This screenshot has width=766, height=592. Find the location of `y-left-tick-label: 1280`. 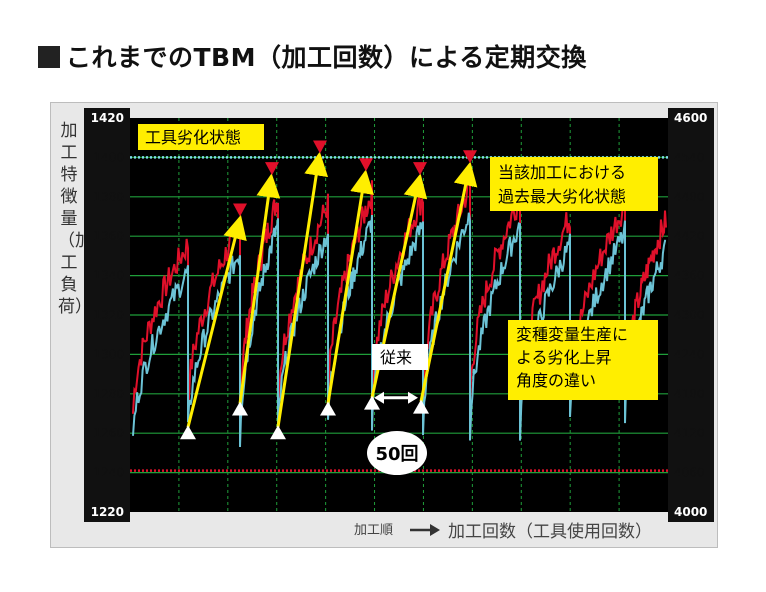

y-left-tick-label: 1280 is located at coordinates (108, 394).